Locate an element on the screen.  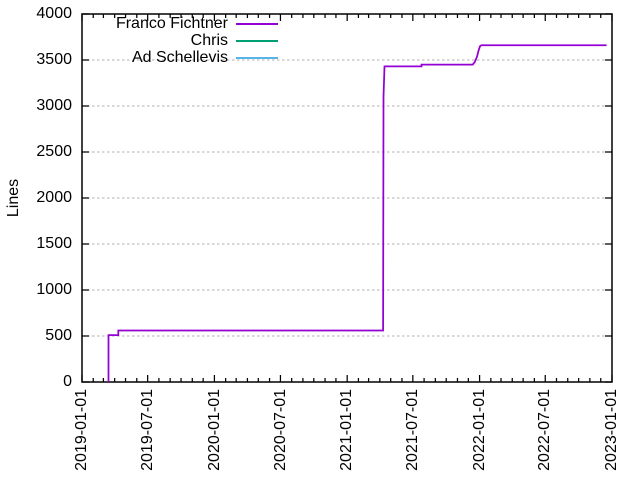
x-tick-label: 2022-07-01 is located at coordinates (545, 430).